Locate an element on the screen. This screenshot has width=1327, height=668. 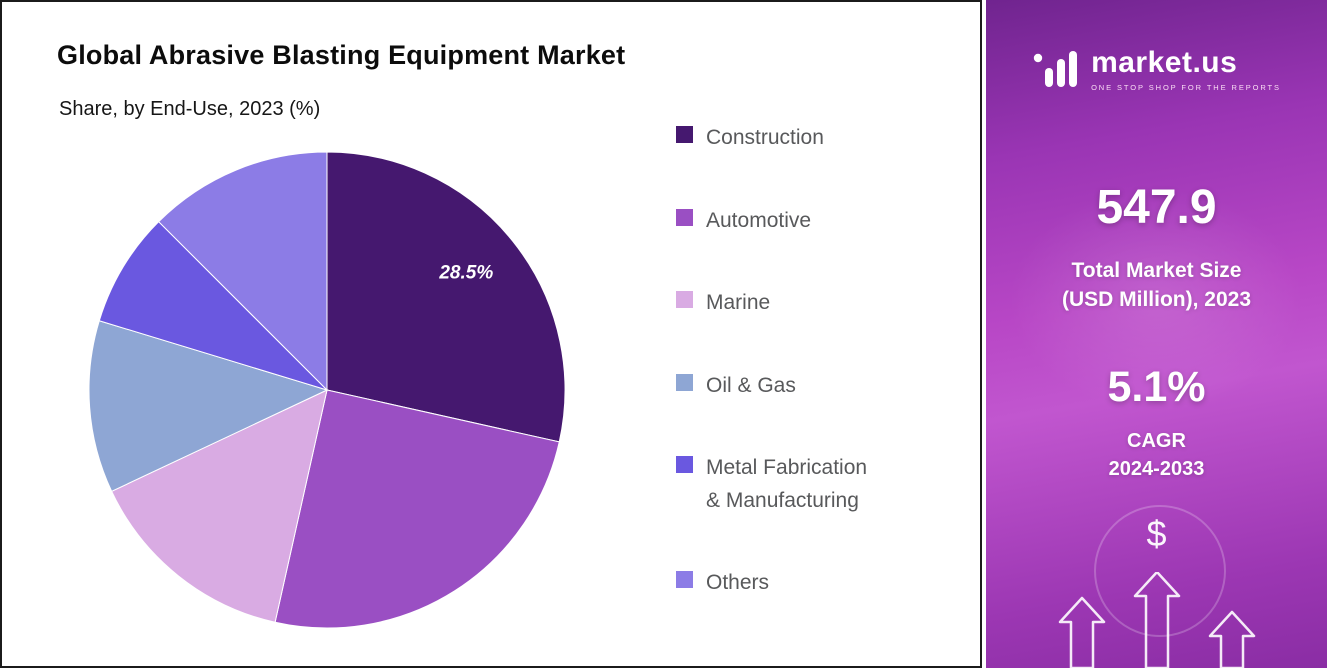
legend-item-oil-gas: Oil & Gas is located at coordinates (771, 386).